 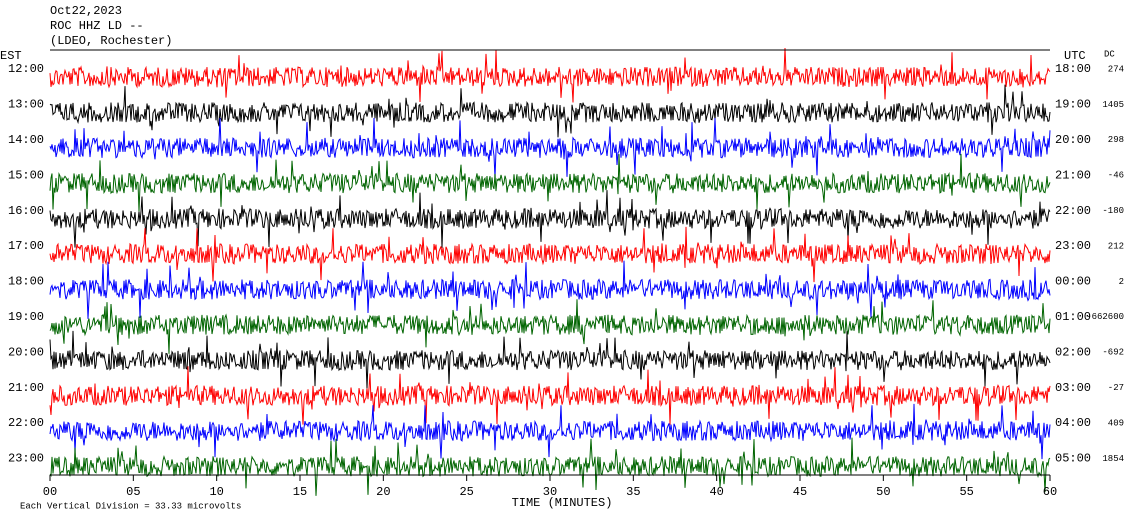 I want to click on utc-label: 02:00, so click(x=1073, y=352).